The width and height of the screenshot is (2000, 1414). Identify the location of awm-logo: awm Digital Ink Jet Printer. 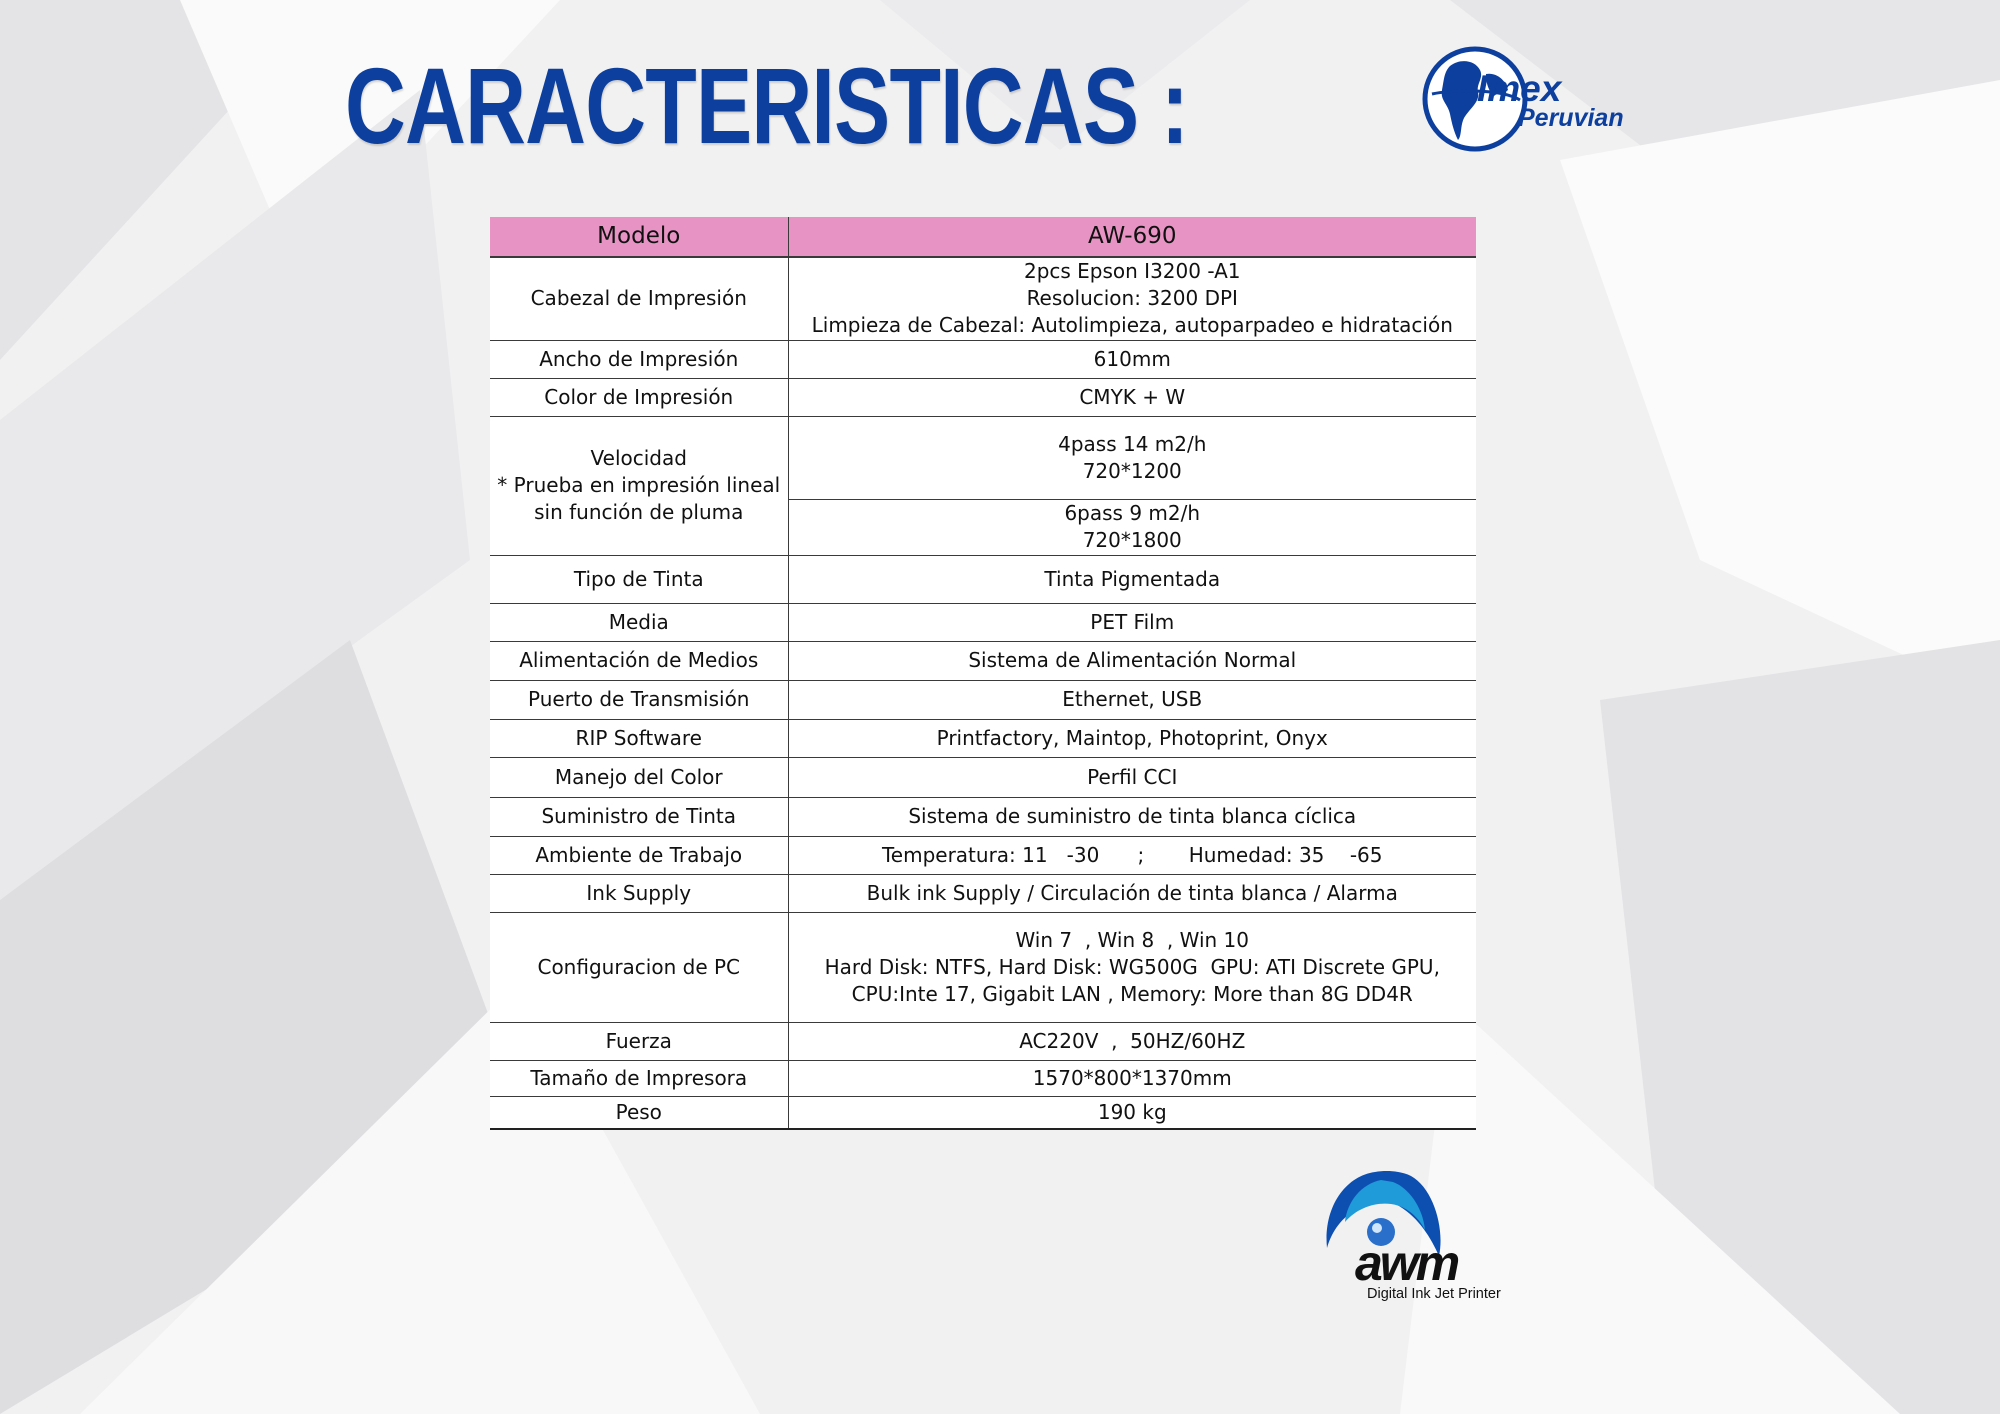
(1420, 1238).